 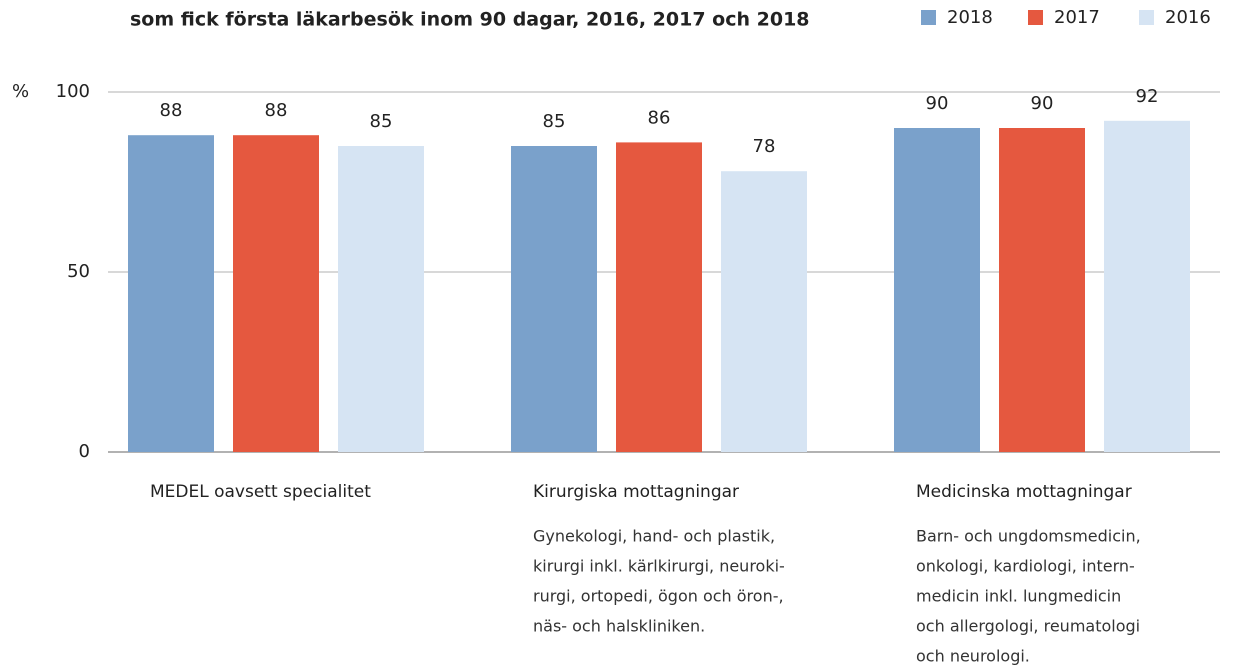 I want to click on legend-label: 2016, so click(x=1188, y=17).